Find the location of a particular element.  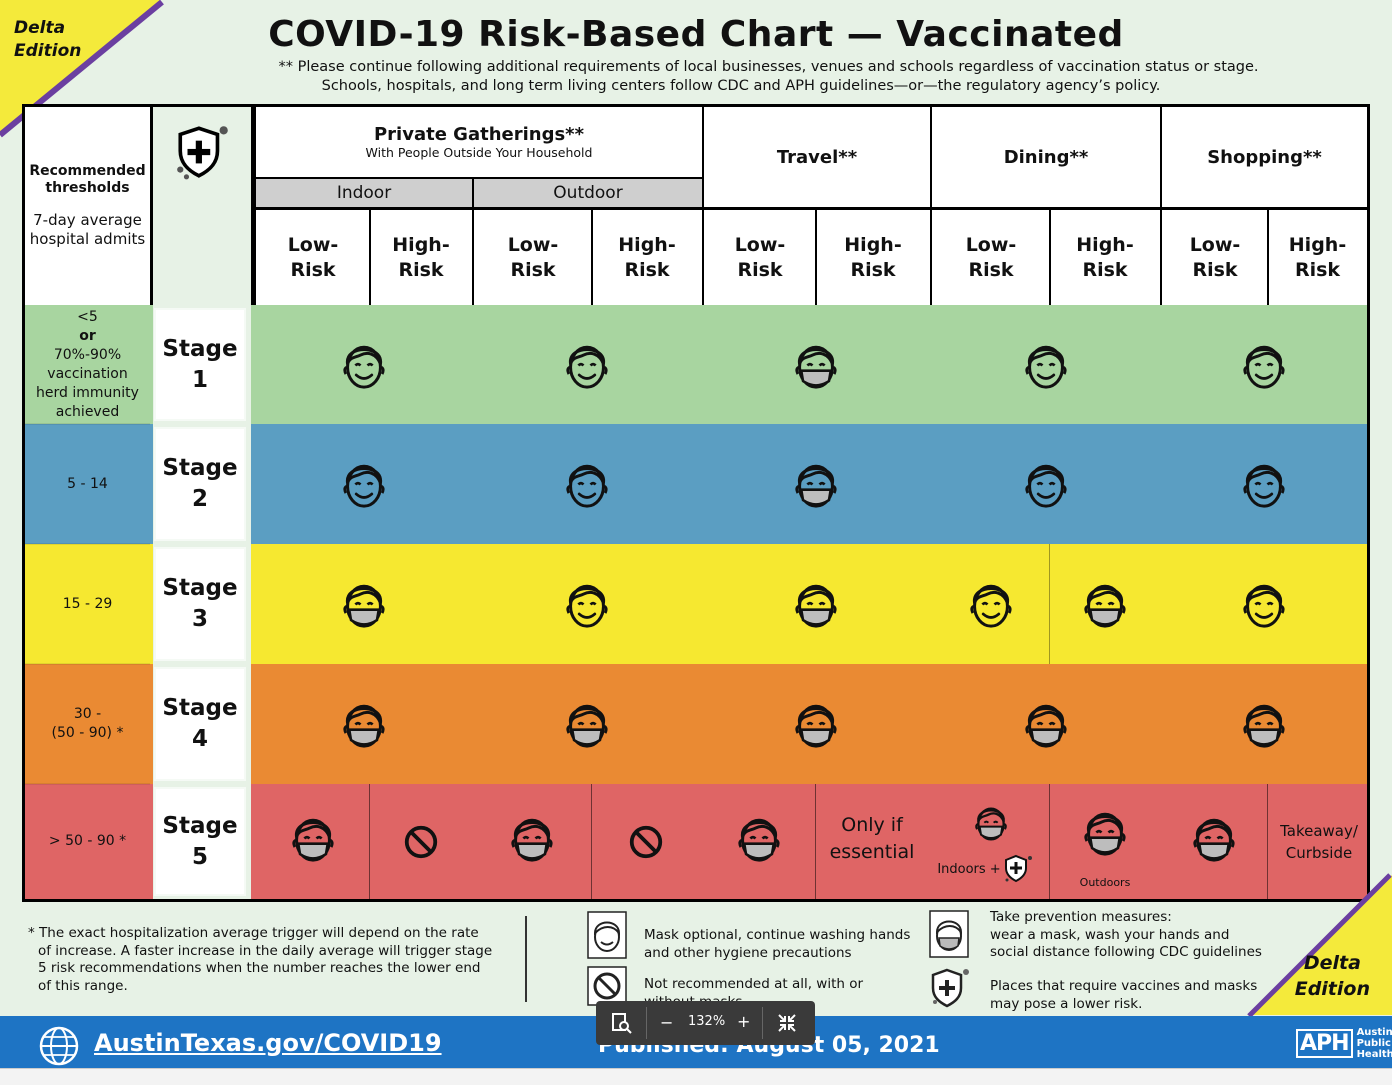

stage-threshold: 30 - (50 - 90) * is located at coordinates (87, 724).